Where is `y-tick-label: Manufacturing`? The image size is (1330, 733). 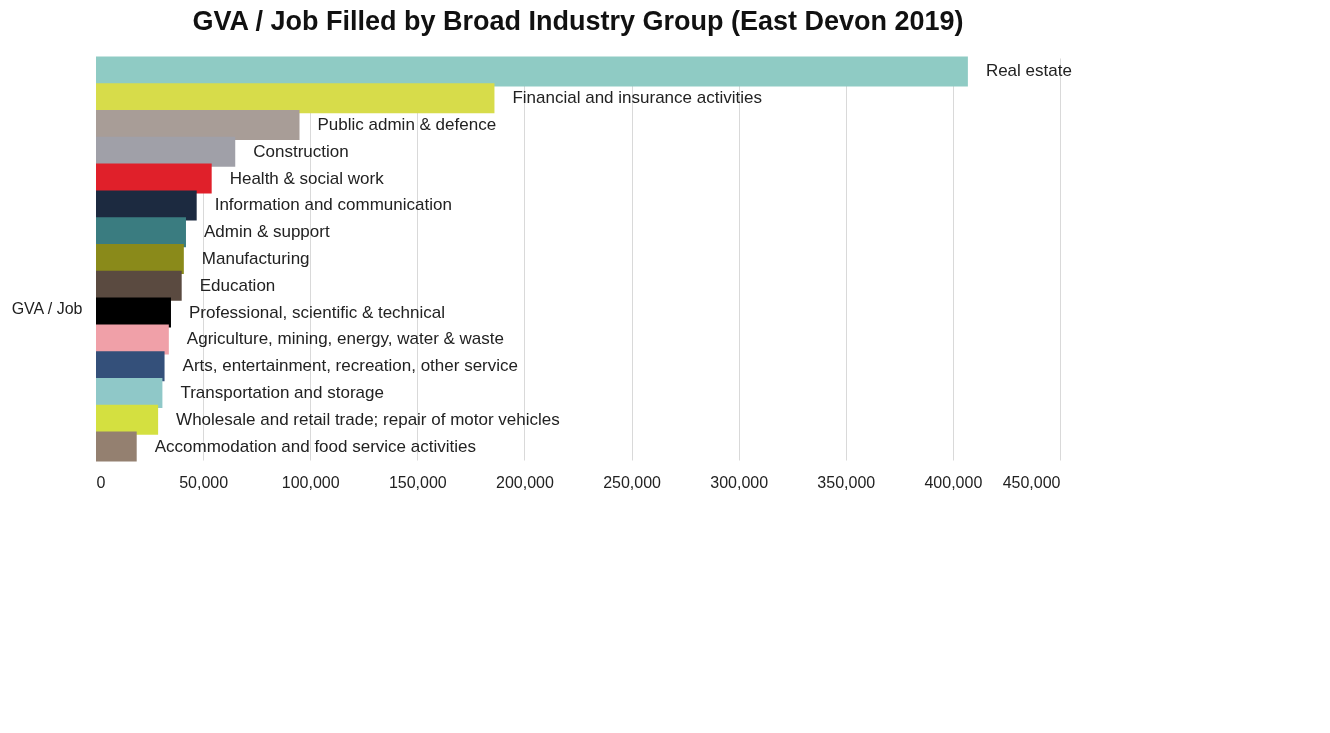
y-tick-label: Manufacturing is located at coordinates (255, 258).